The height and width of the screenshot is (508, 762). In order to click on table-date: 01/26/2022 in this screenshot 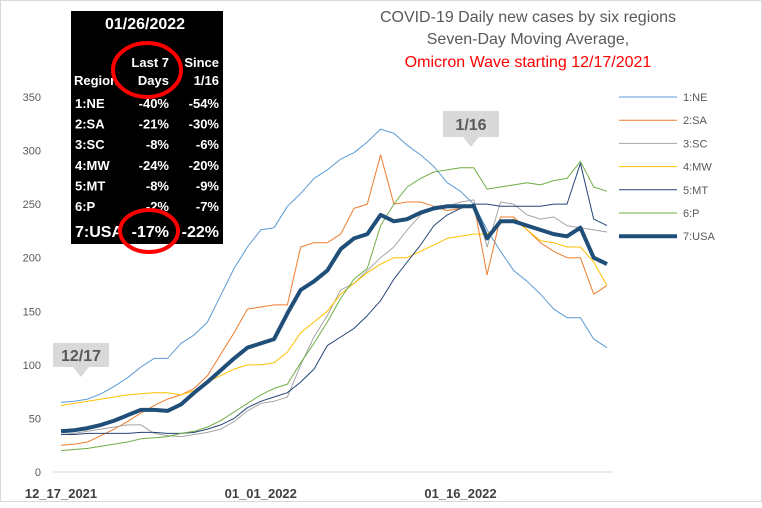, I will do `click(145, 24)`.